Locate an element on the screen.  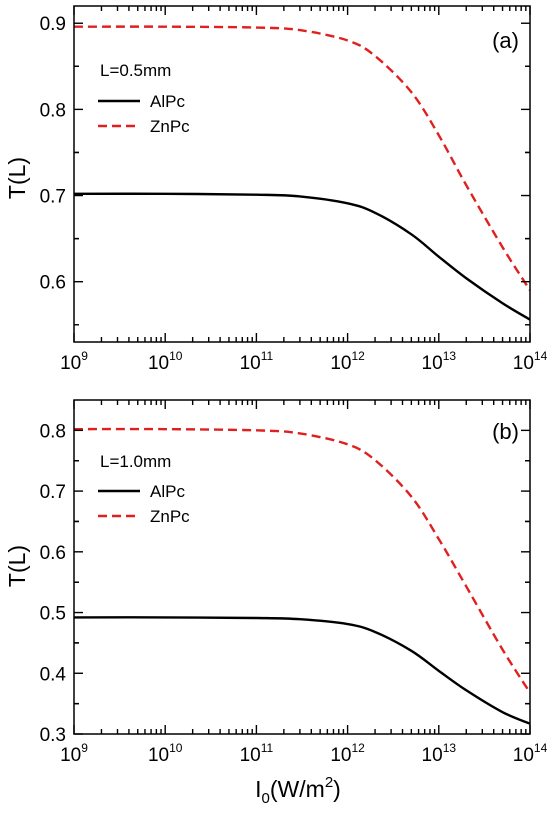
x-tick-label-a-4: 1013 is located at coordinates (439, 361).